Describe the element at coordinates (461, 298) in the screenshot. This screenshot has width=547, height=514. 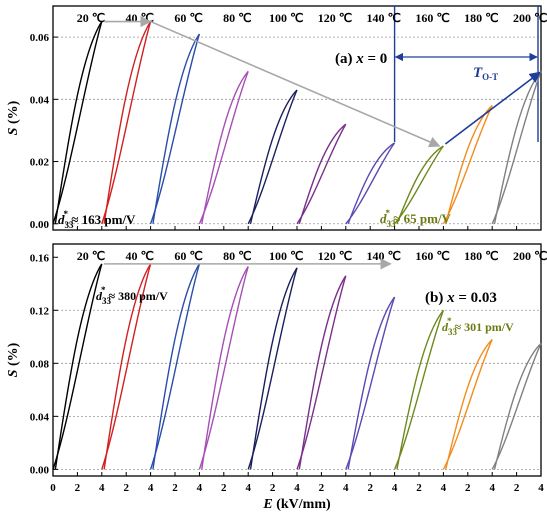
I see `panel-b-label: (b) x = 0.03` at that location.